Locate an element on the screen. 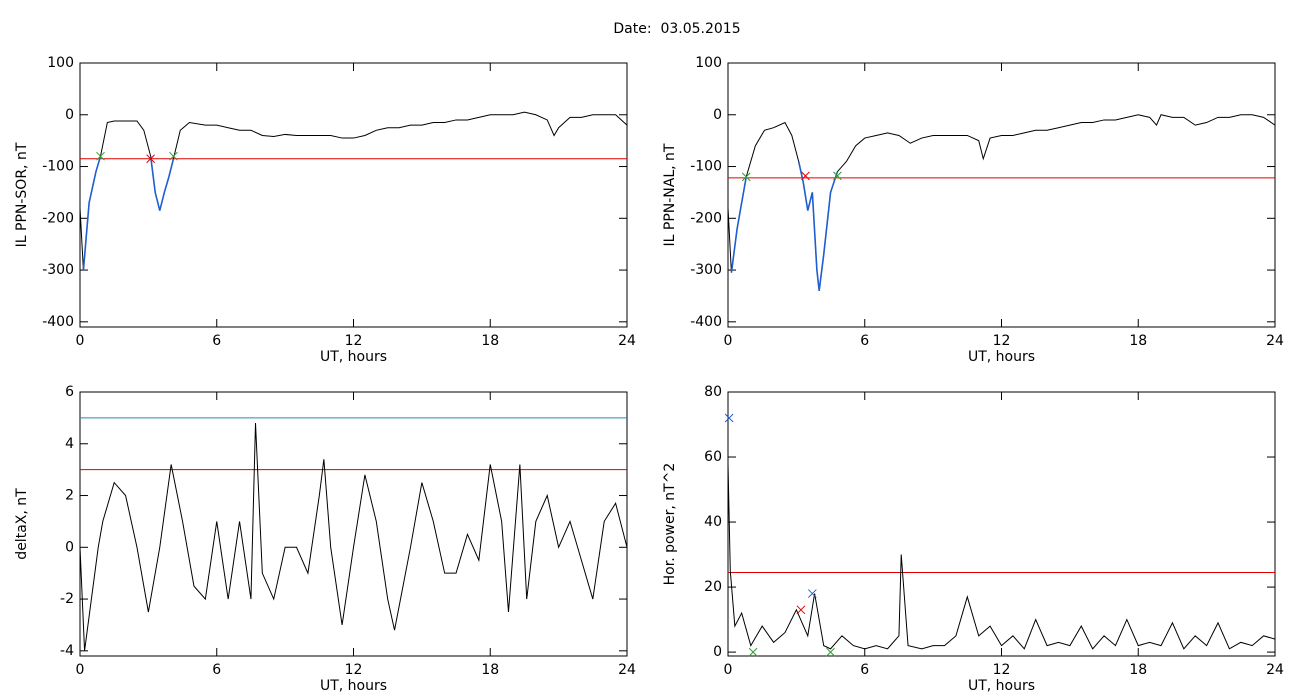 This screenshot has height=700, width=1300. y-axis-label: IL PPN-SOR, nT is located at coordinates (22, 194).